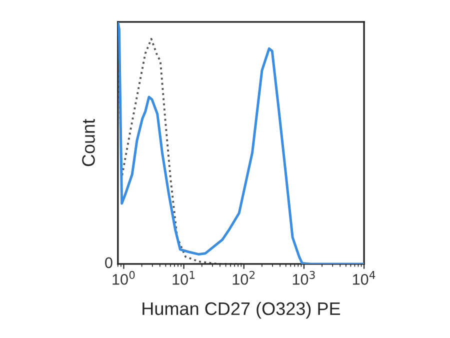  I want to click on x-tick-label: 10$^{1}$, so click(183, 278).